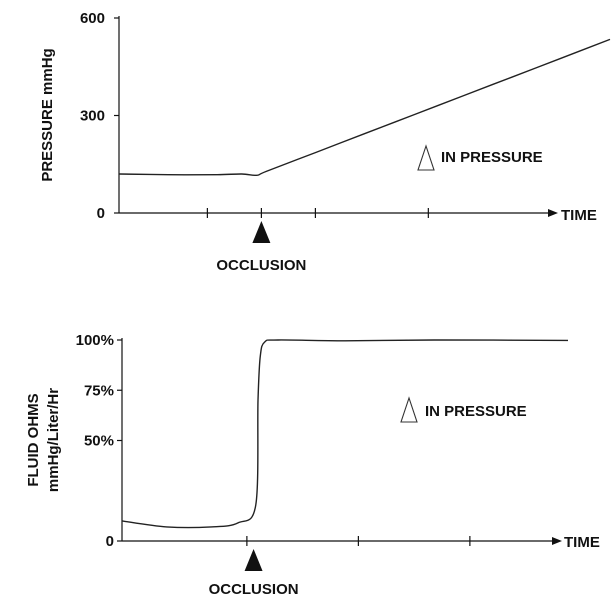 The image size is (614, 600). I want to click on pressure-annotation: IN PRESSURE, so click(492, 157).